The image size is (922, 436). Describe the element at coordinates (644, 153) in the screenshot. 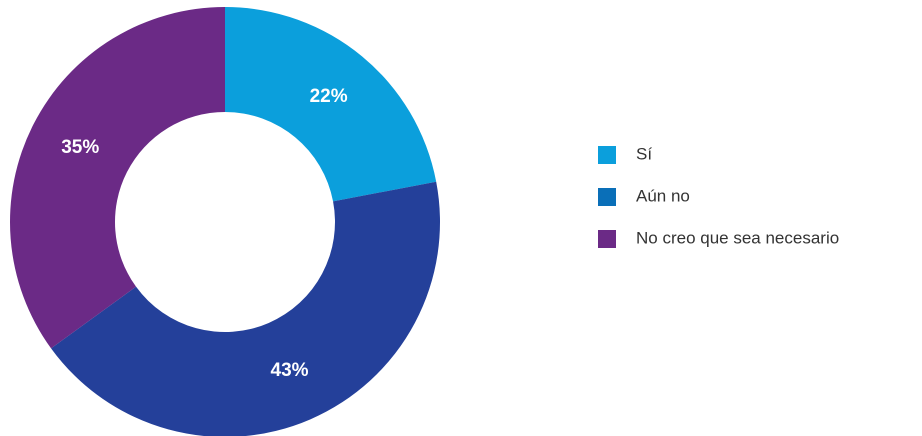

I see `legend-label: Sí` at that location.